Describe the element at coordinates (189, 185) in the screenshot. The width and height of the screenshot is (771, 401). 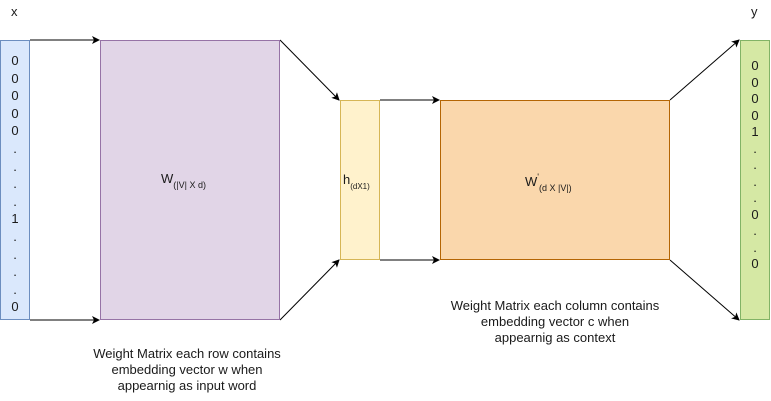
I see `w-matrix-subscript: (|V| X d)` at that location.